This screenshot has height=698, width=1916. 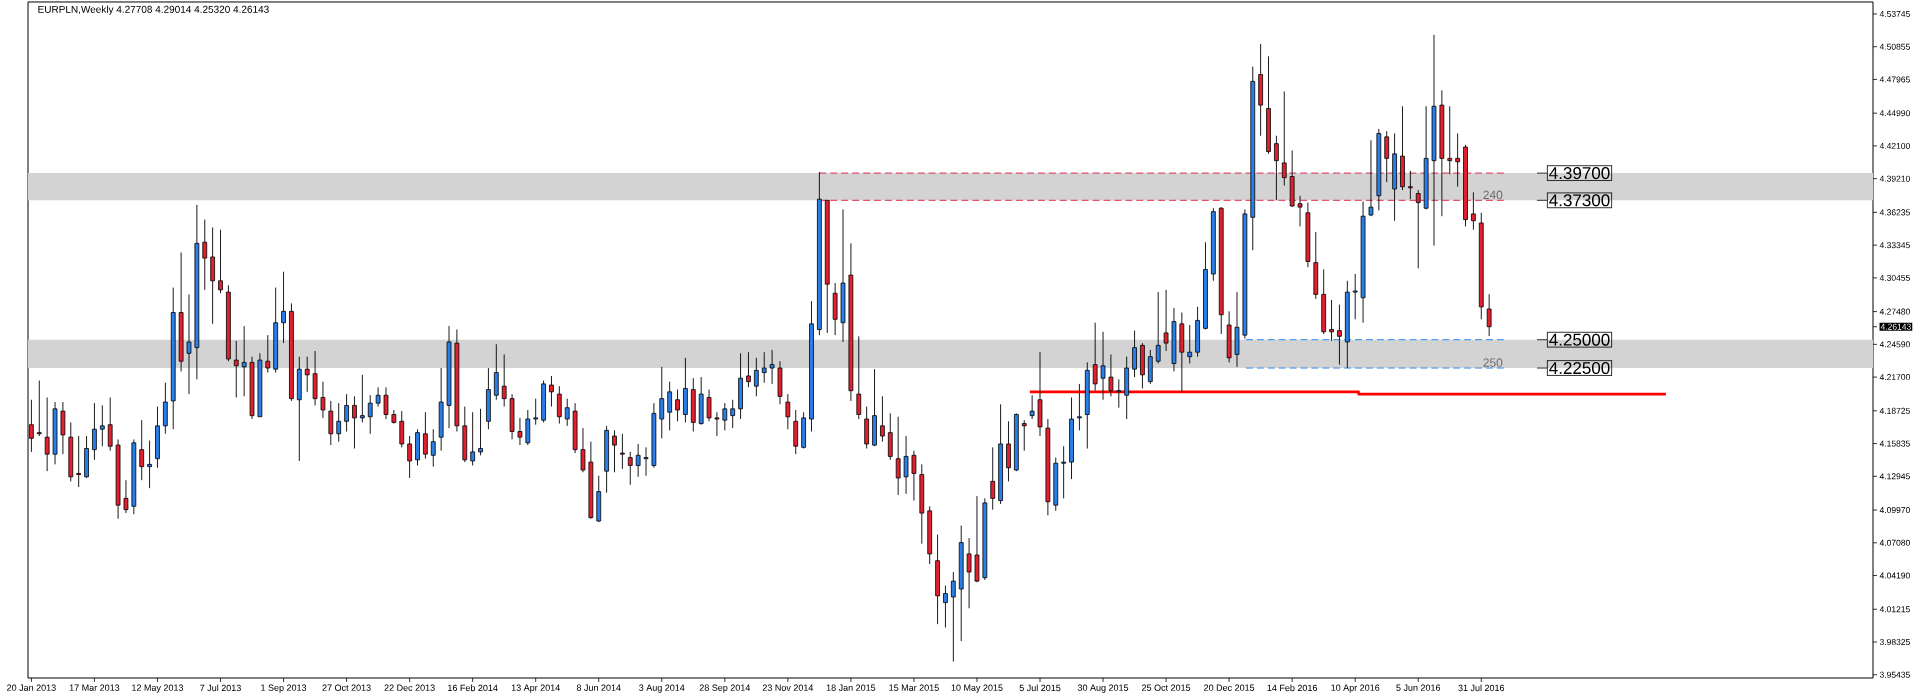 What do you see at coordinates (1292, 688) in the screenshot?
I see `x-tick-label: 14 Feb 2016` at bounding box center [1292, 688].